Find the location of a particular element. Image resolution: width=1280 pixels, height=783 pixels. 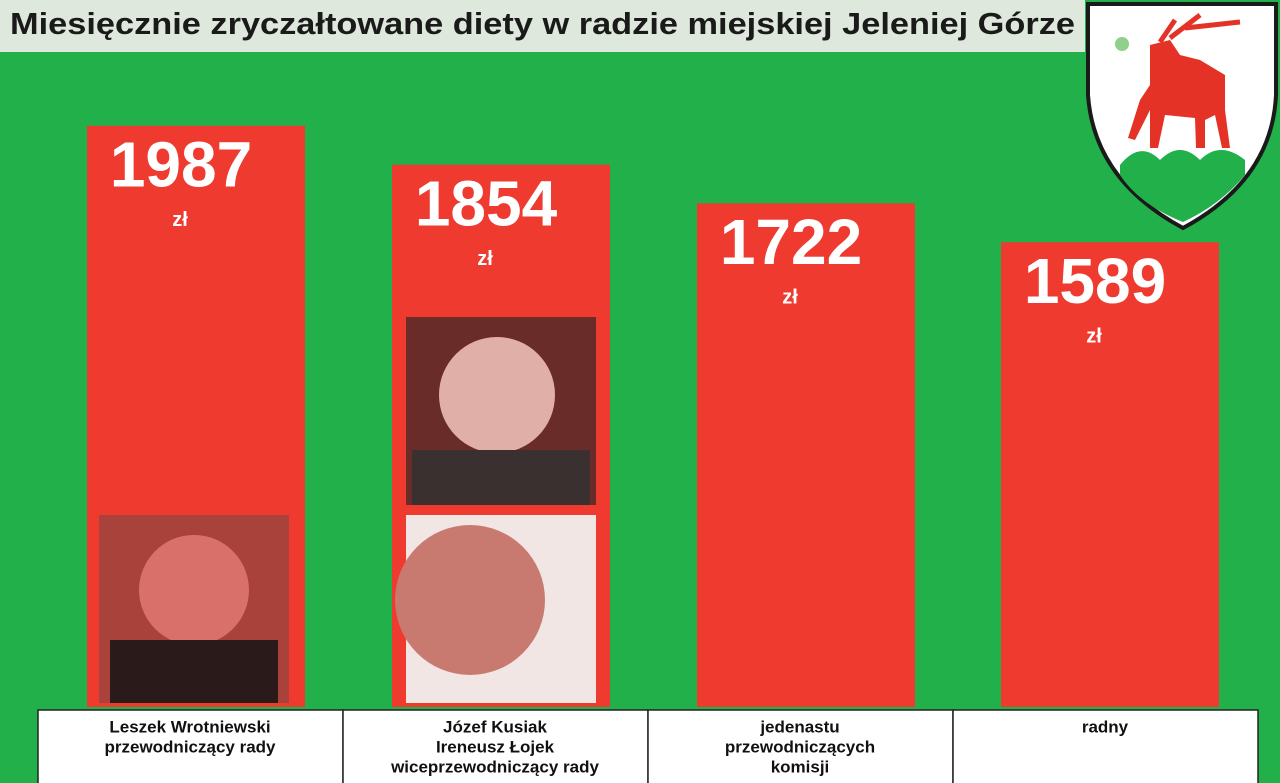

x-tick-label: przewodniczący rady is located at coordinates (190, 746).